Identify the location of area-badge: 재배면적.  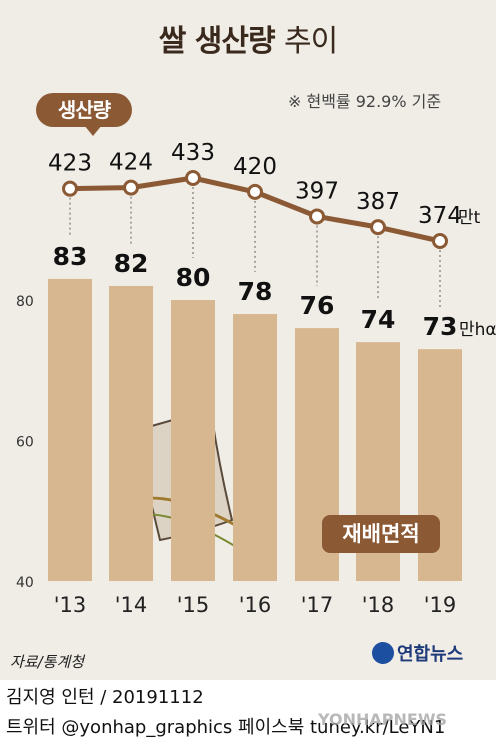
(381, 534).